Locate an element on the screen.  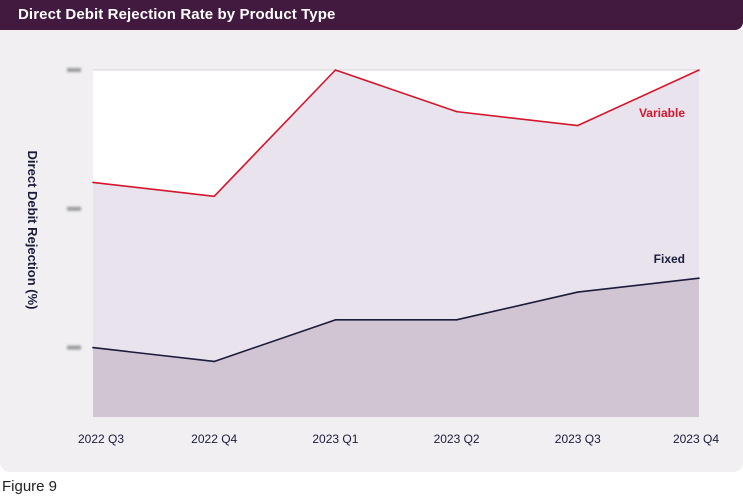
x-tick-label-1: 2022 Q4 is located at coordinates (214, 439).